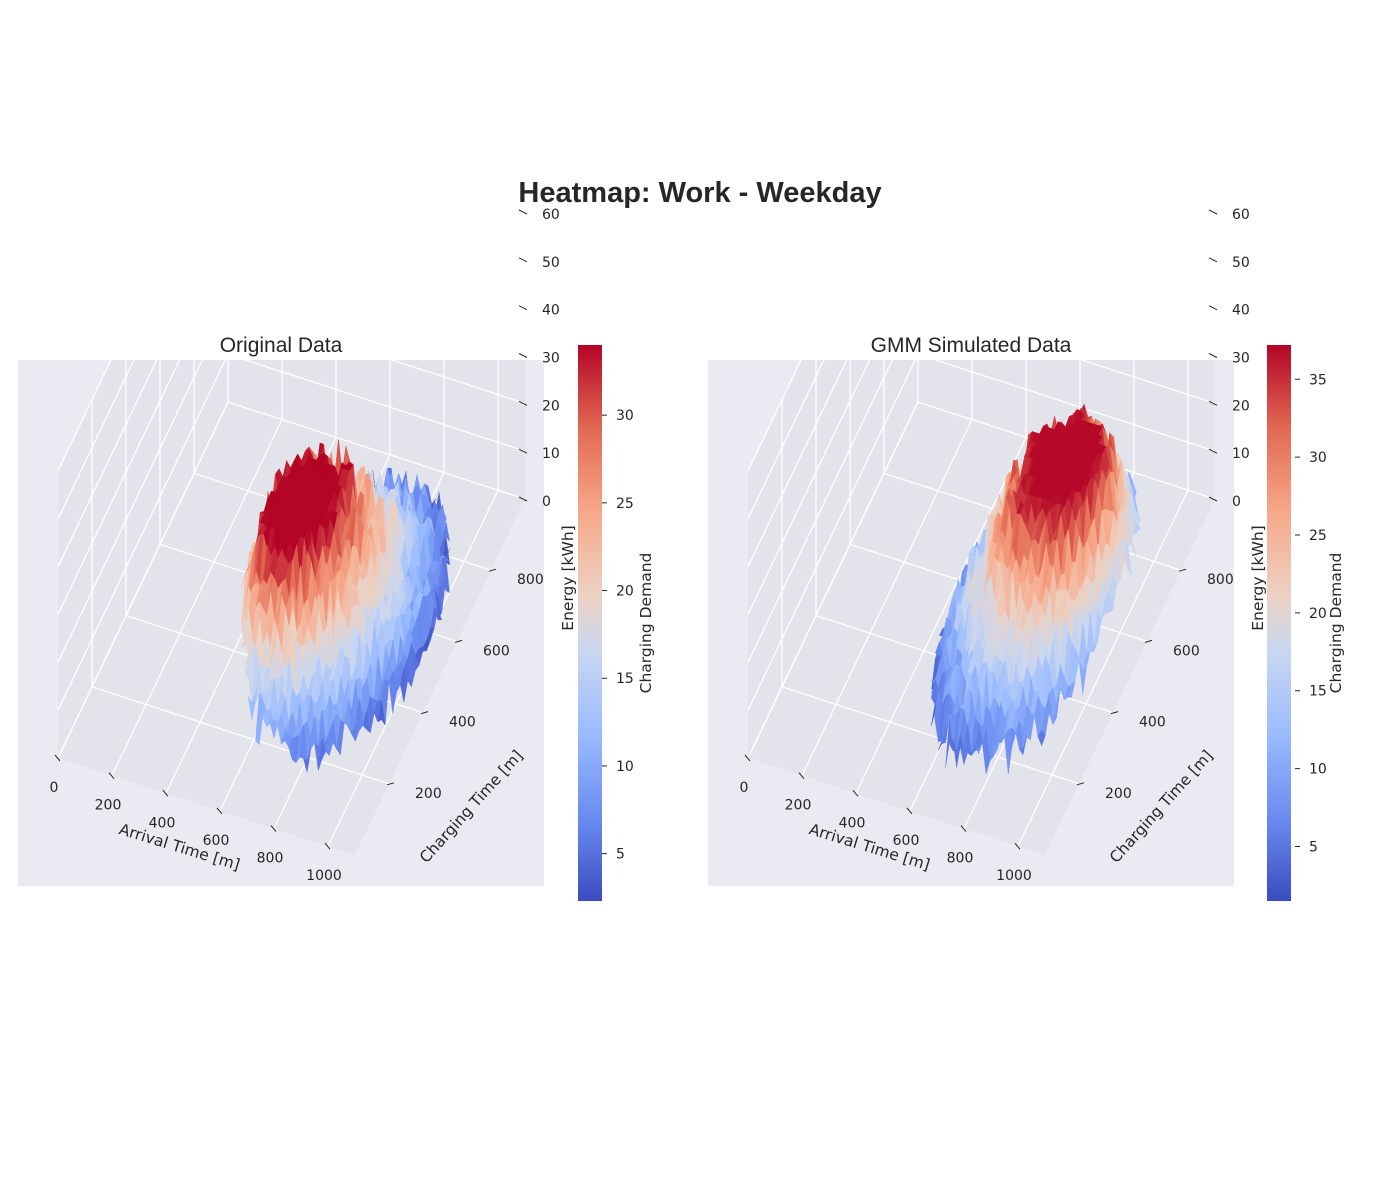 The height and width of the screenshot is (1200, 1400). I want to click on colorbar-ticks: 5 10 15 20 25 30 35, so click(1311, 613).